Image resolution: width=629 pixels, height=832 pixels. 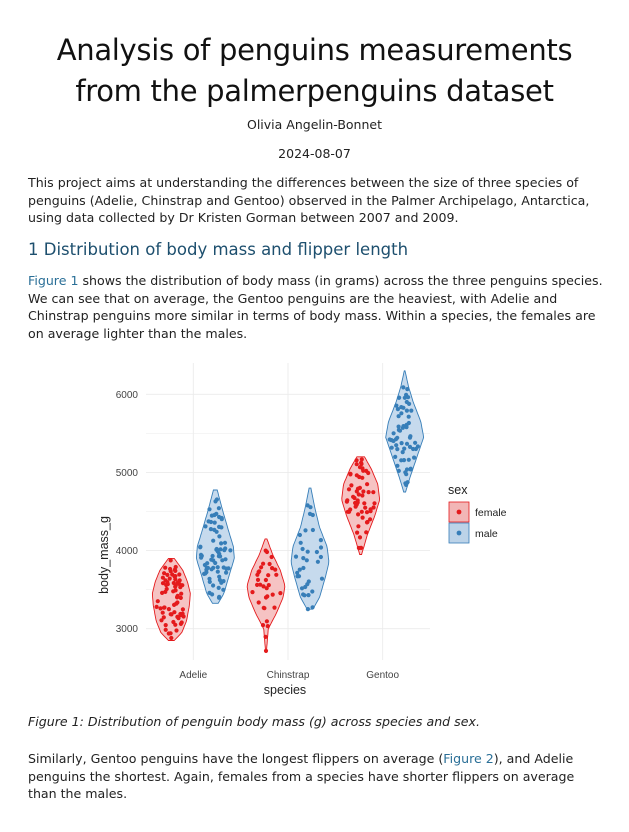 What do you see at coordinates (382, 675) in the screenshot?
I see `x-tick-label: Gentoo` at bounding box center [382, 675].